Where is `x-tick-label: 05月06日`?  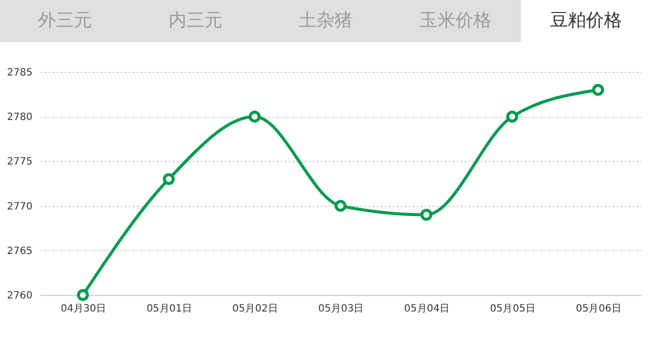 x-tick-label: 05月06日 is located at coordinates (599, 309).